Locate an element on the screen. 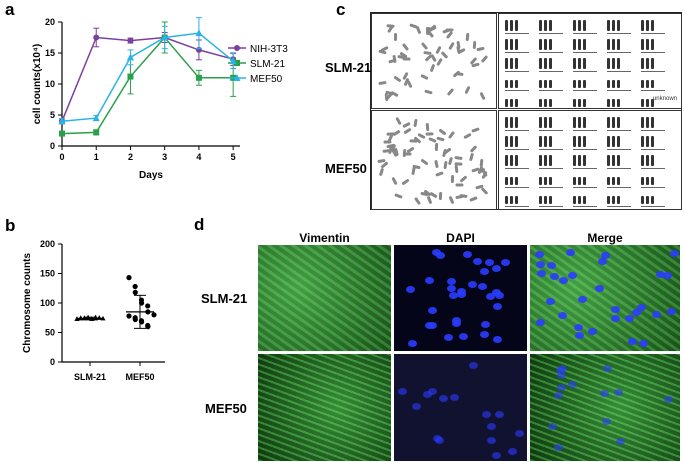  micrograph-dapi-mef50 is located at coordinates (460, 407).